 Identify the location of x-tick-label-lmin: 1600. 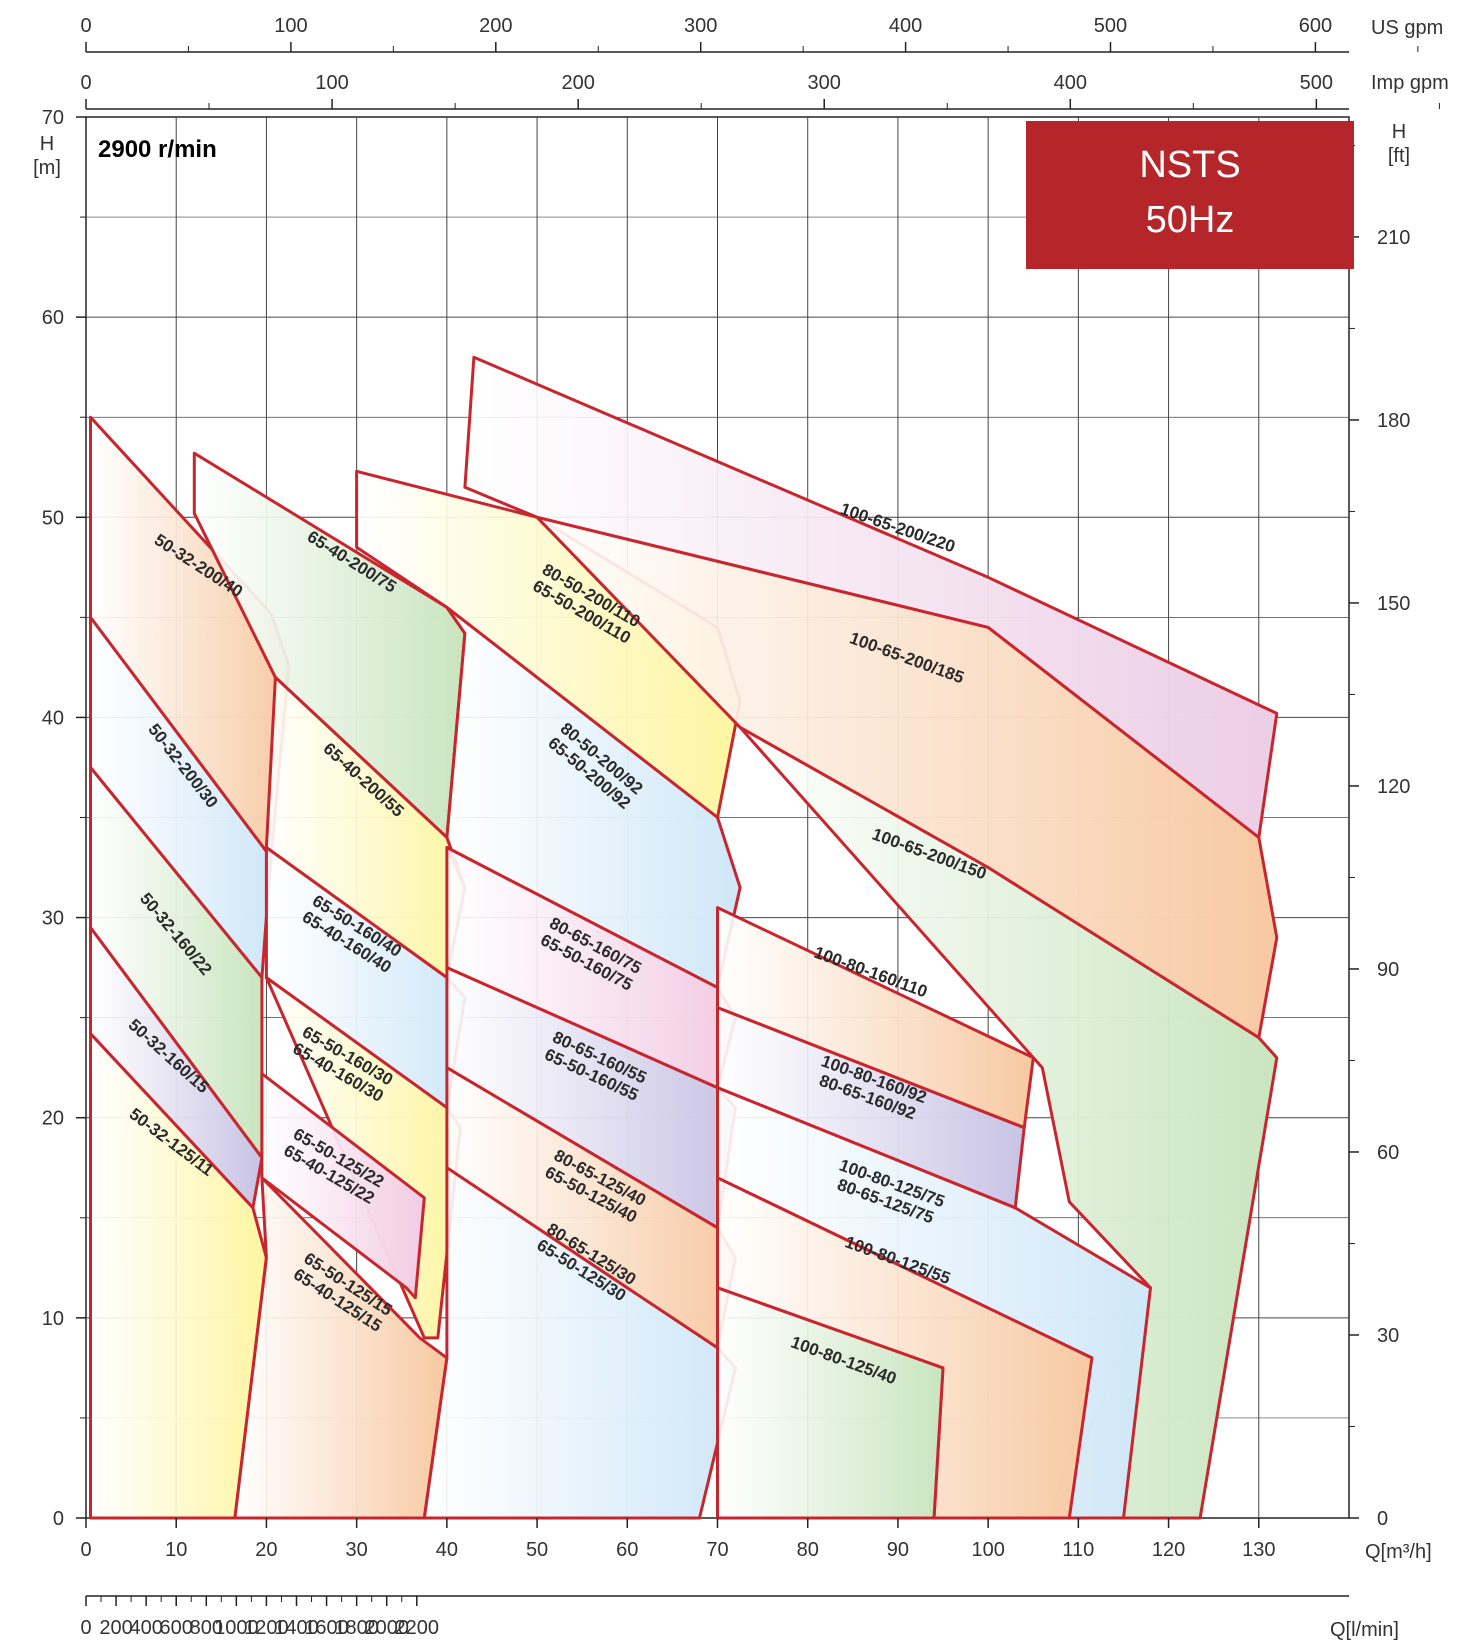
(326, 1628).